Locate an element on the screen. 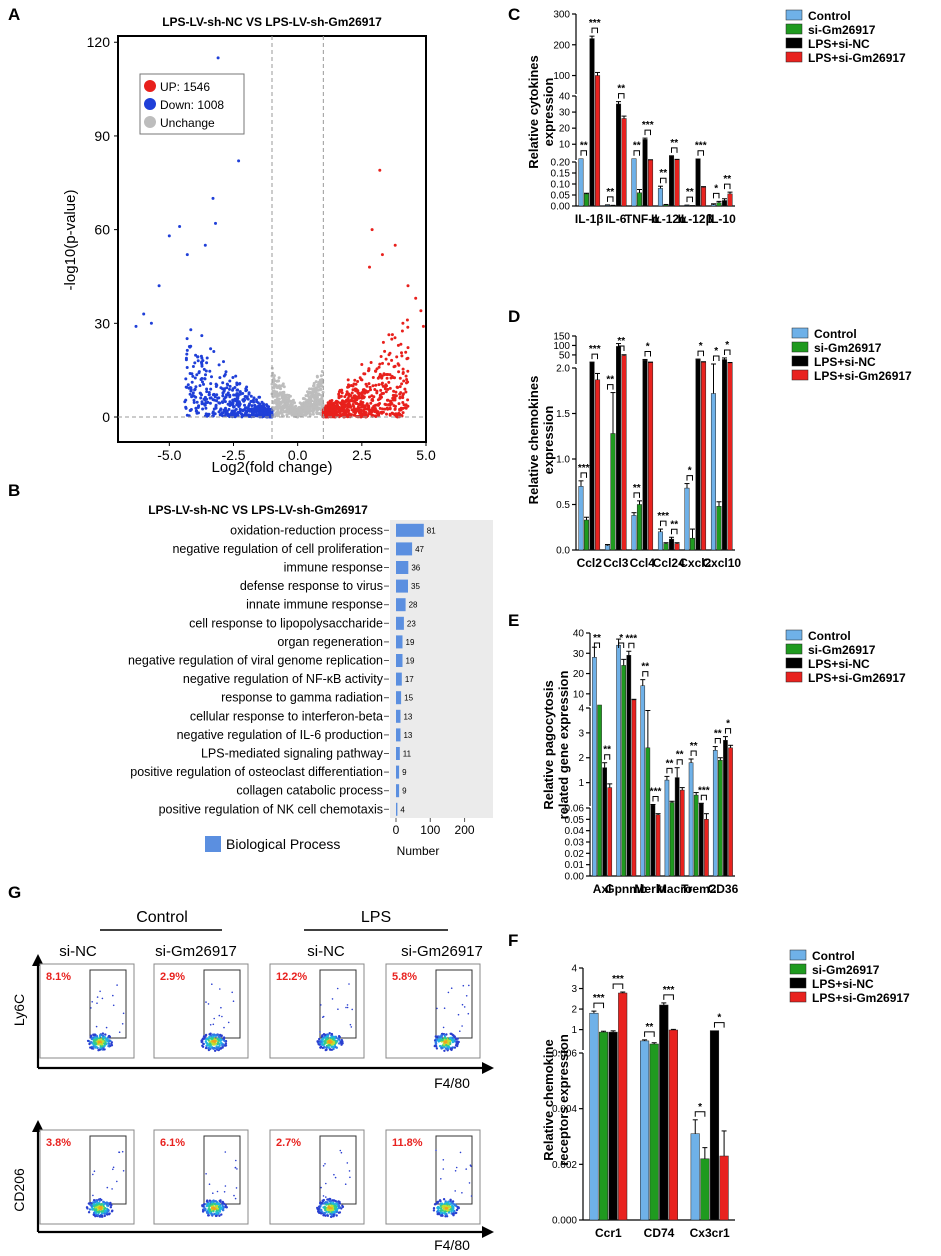 This screenshot has height=1256, width=941. y-tick-label: 20 is located at coordinates (579, 674).